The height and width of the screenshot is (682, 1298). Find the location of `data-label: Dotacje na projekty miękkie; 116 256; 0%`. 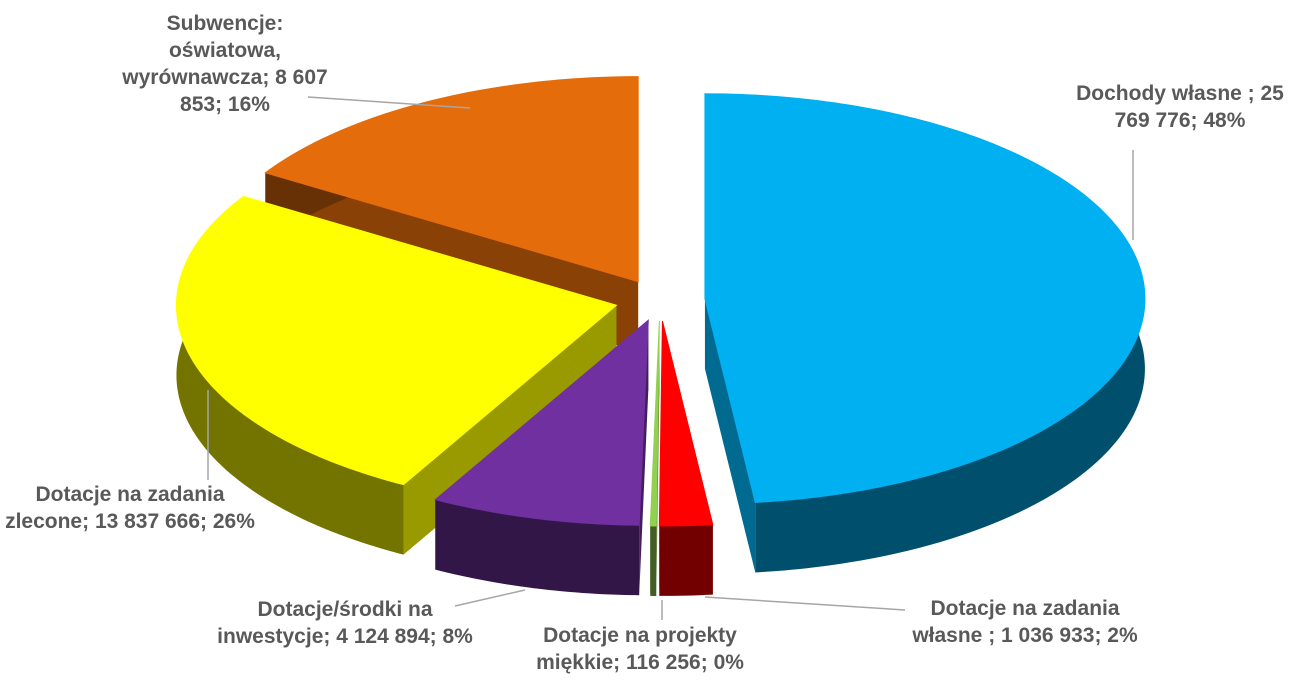

data-label: Dotacje na projekty miękkie; 116 256; 0% is located at coordinates (640, 649).